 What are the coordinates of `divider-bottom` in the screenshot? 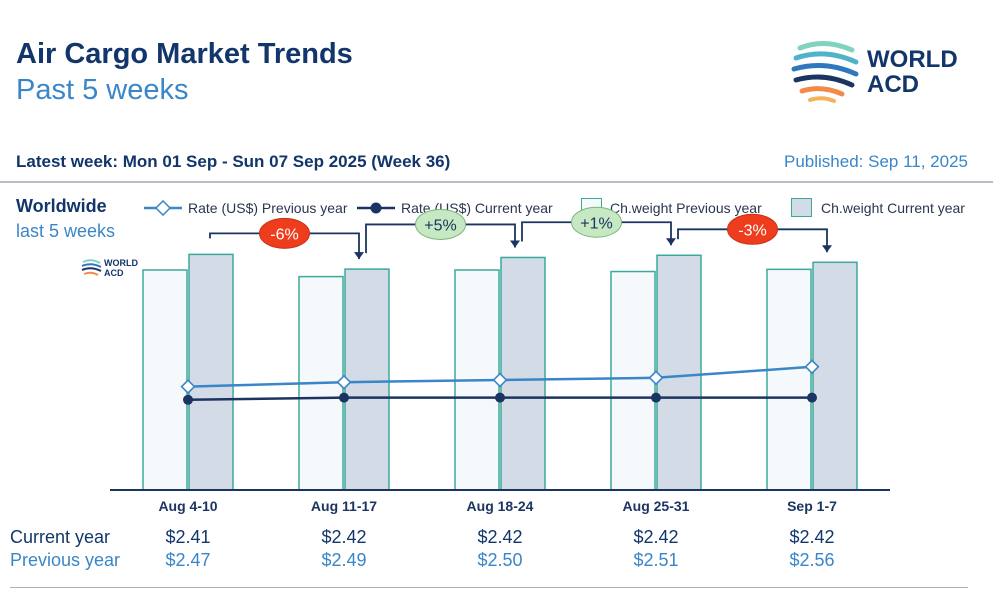 It's located at (489, 587).